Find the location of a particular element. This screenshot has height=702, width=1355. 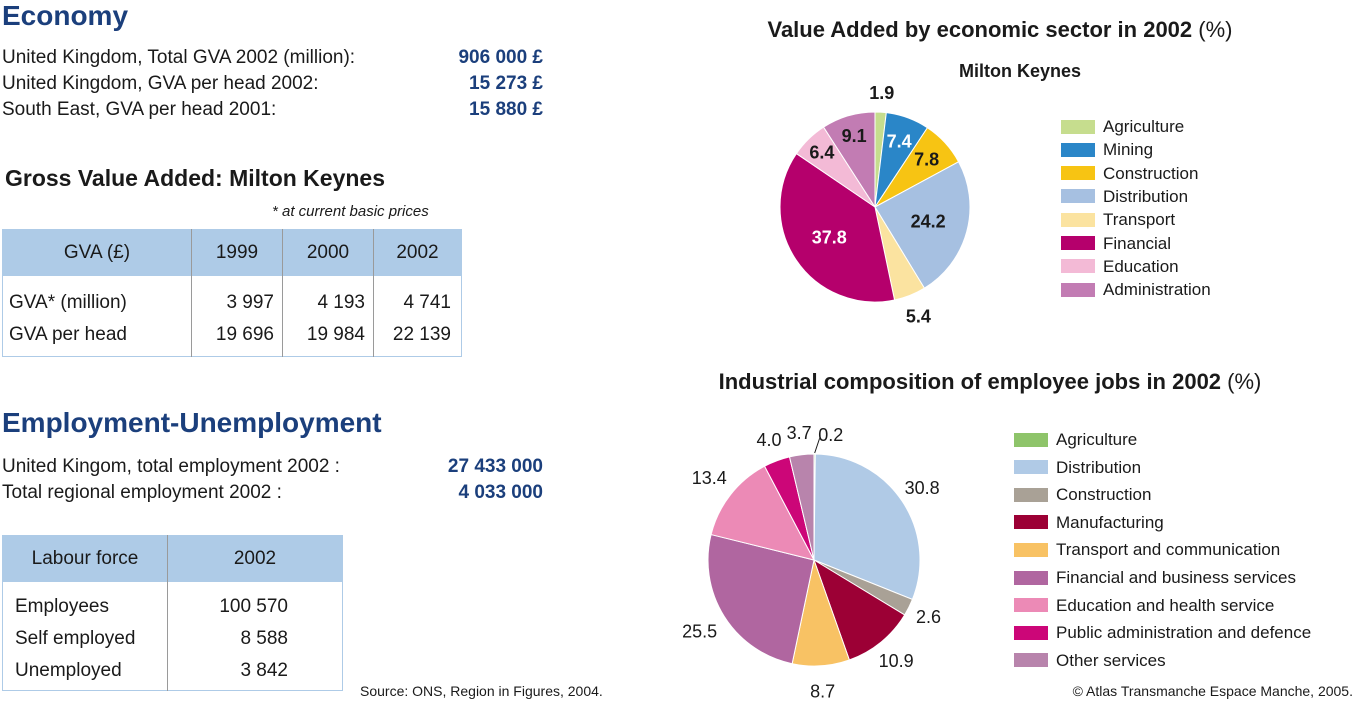

table-cell: 3 842 is located at coordinates (255, 672).